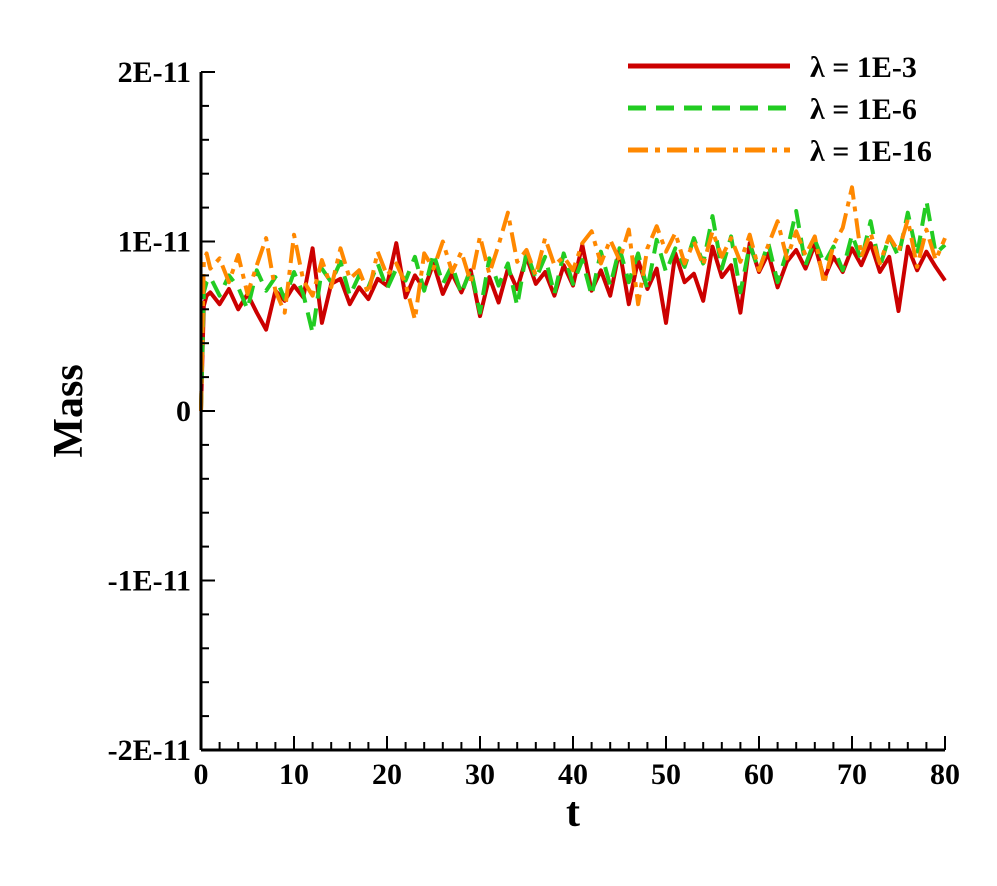 Image resolution: width=997 pixels, height=886 pixels. What do you see at coordinates (69, 410) in the screenshot?
I see `y-axis-label: Mass` at bounding box center [69, 410].